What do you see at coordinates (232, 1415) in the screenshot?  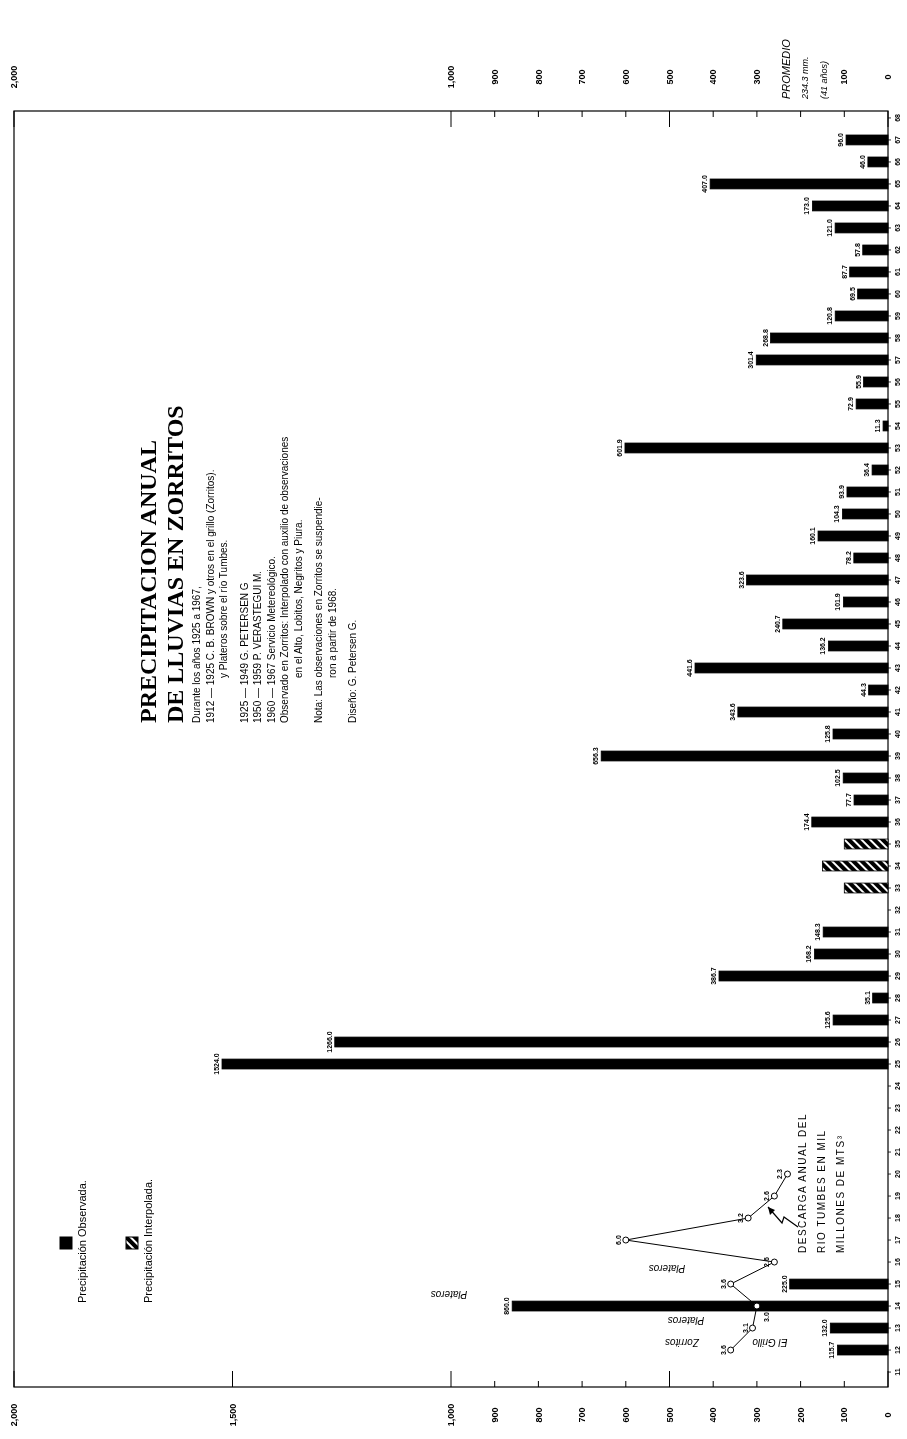 I see `x-tick-label: 1,500` at bounding box center [232, 1415].